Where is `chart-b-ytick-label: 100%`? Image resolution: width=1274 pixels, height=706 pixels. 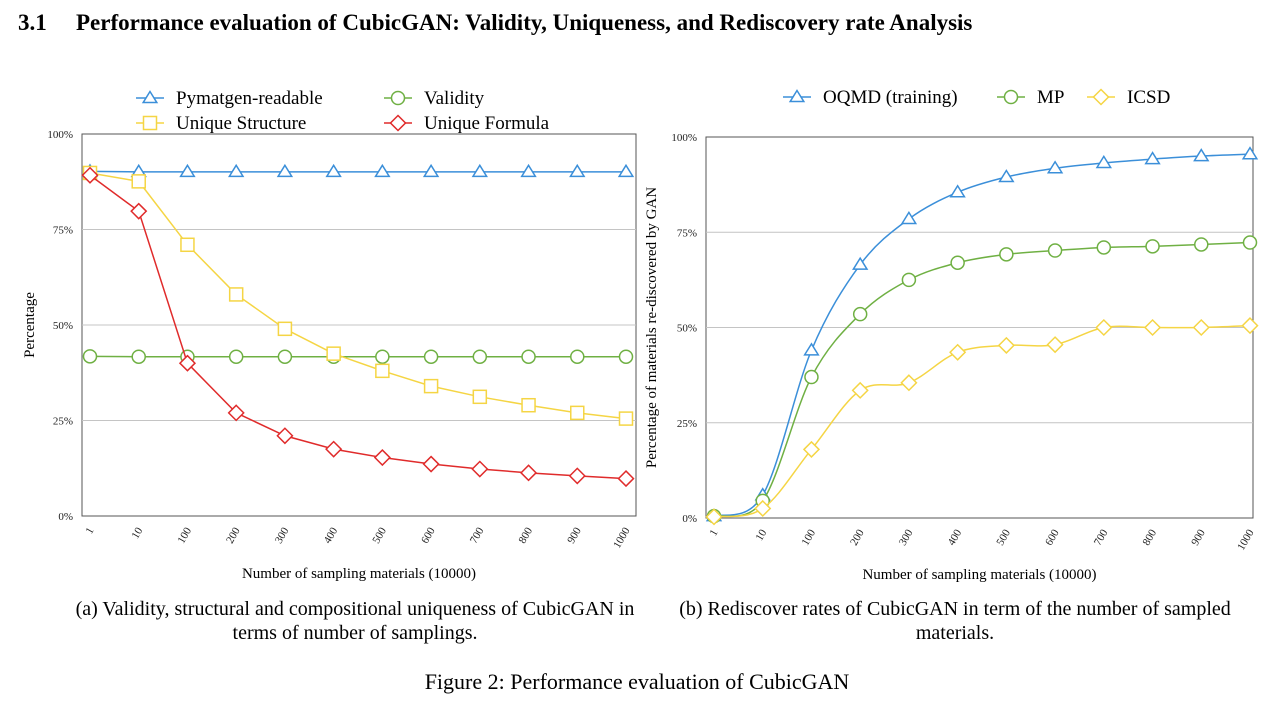 chart-b-ytick-label: 100% is located at coordinates (684, 138).